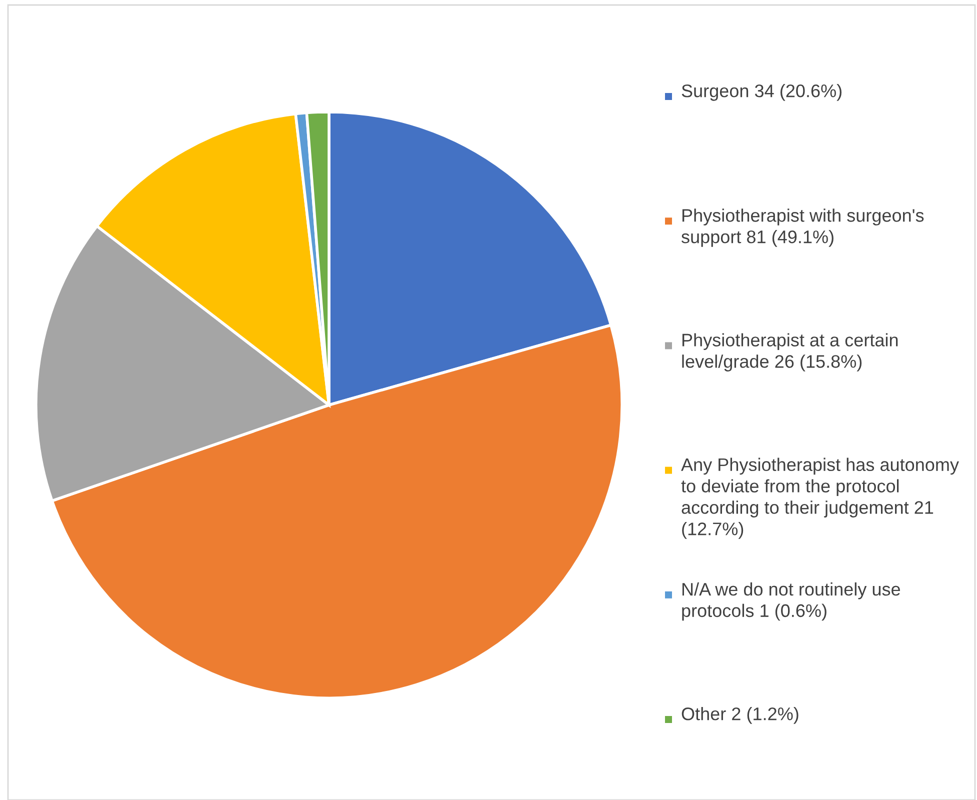 The image size is (977, 800). What do you see at coordinates (820, 498) in the screenshot?
I see `legend-label: Any Physiotherapist has autonomy to deviate from the protocol according to their judgement 21 (12.7%)` at bounding box center [820, 498].